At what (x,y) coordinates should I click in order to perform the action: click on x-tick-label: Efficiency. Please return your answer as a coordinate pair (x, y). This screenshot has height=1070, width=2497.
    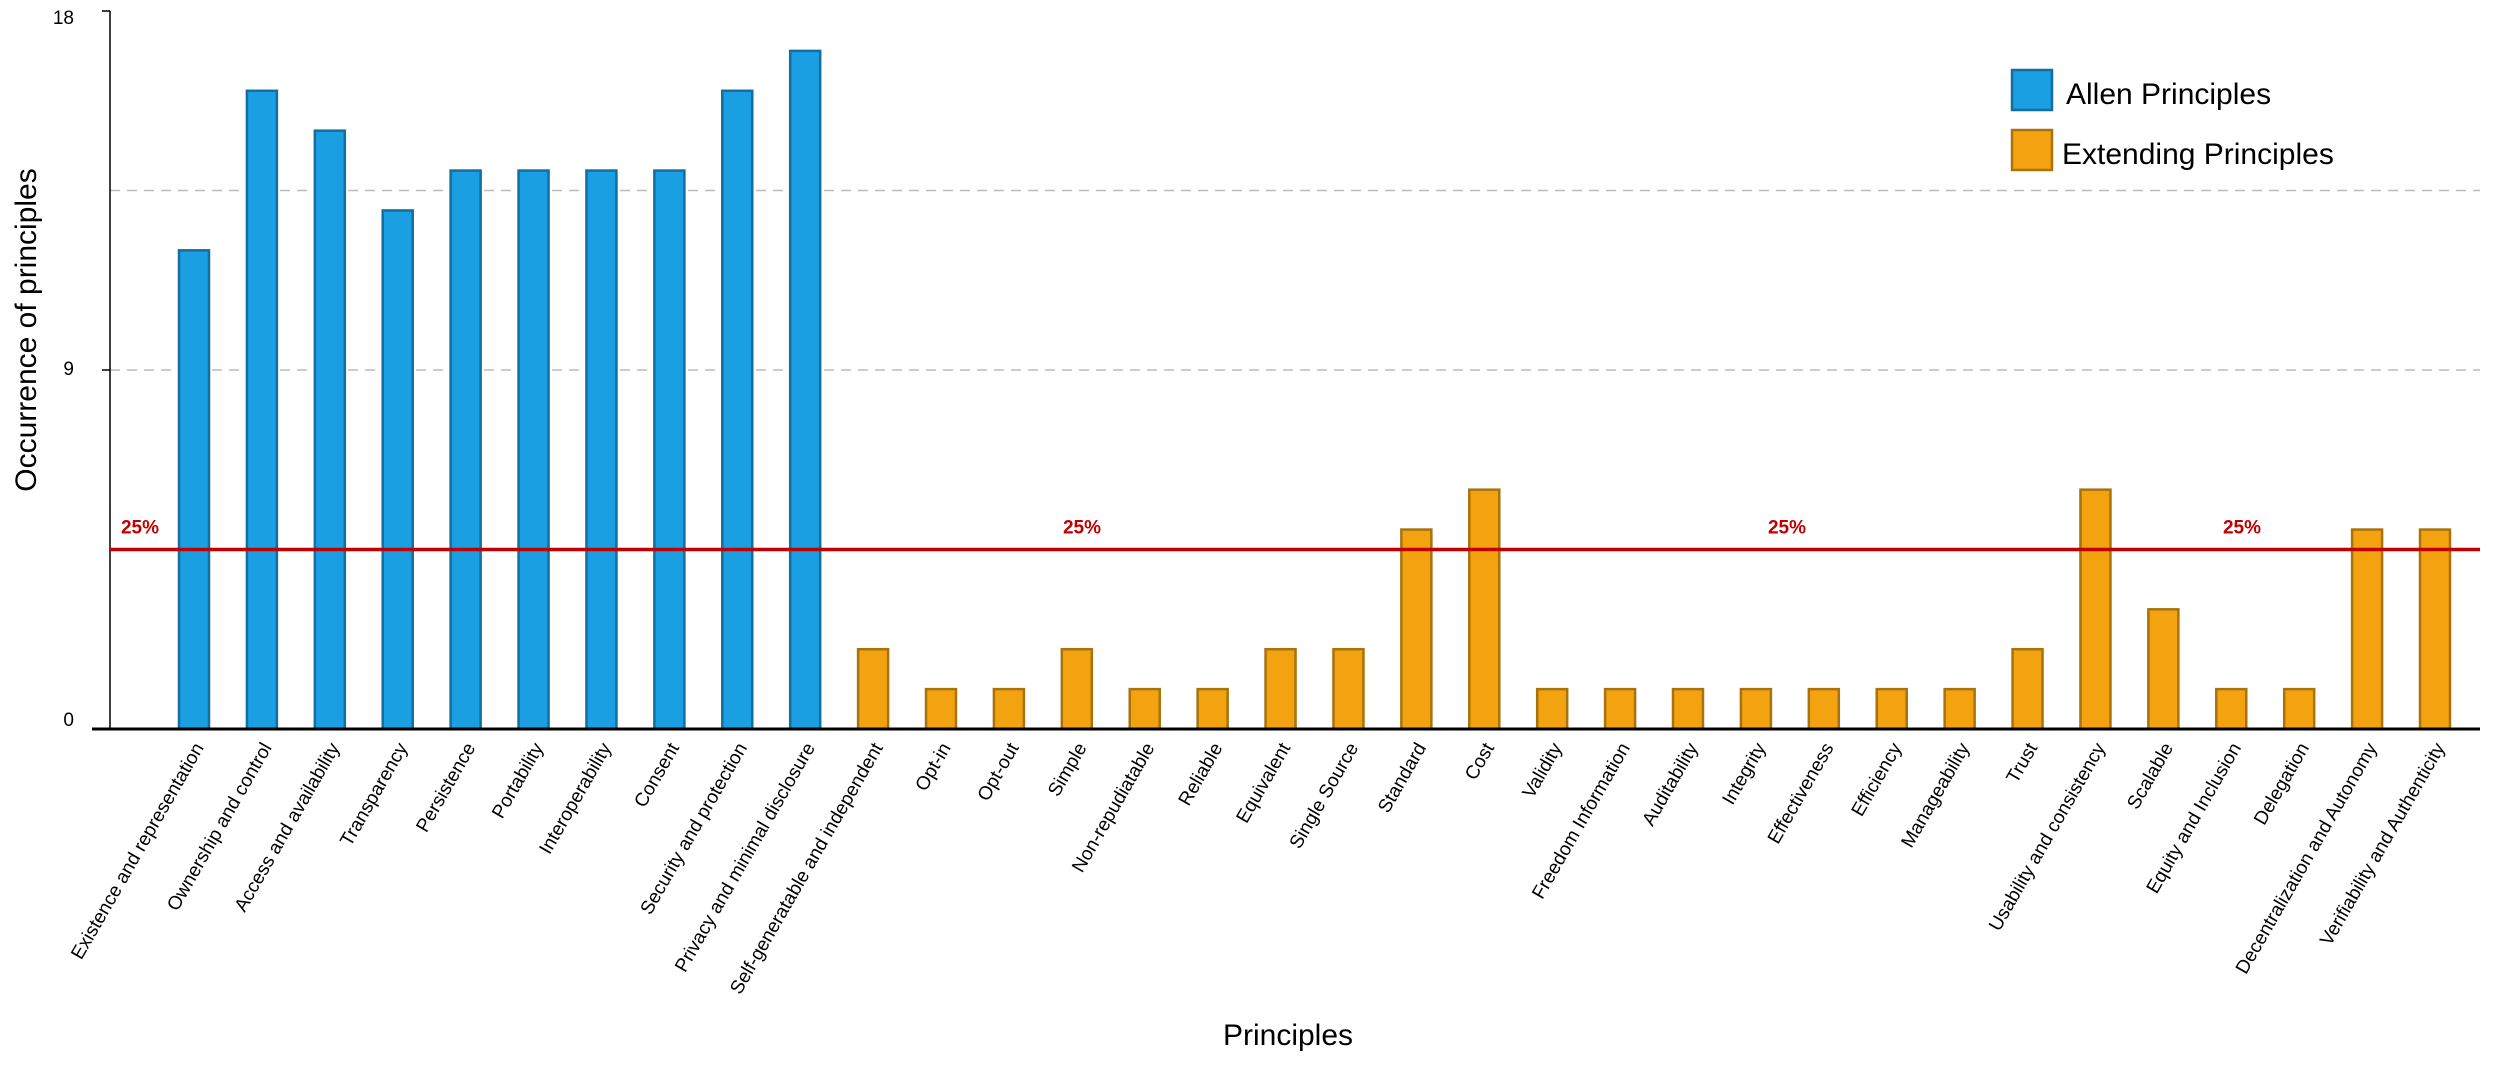
    Looking at the image, I should click on (1877, 779).